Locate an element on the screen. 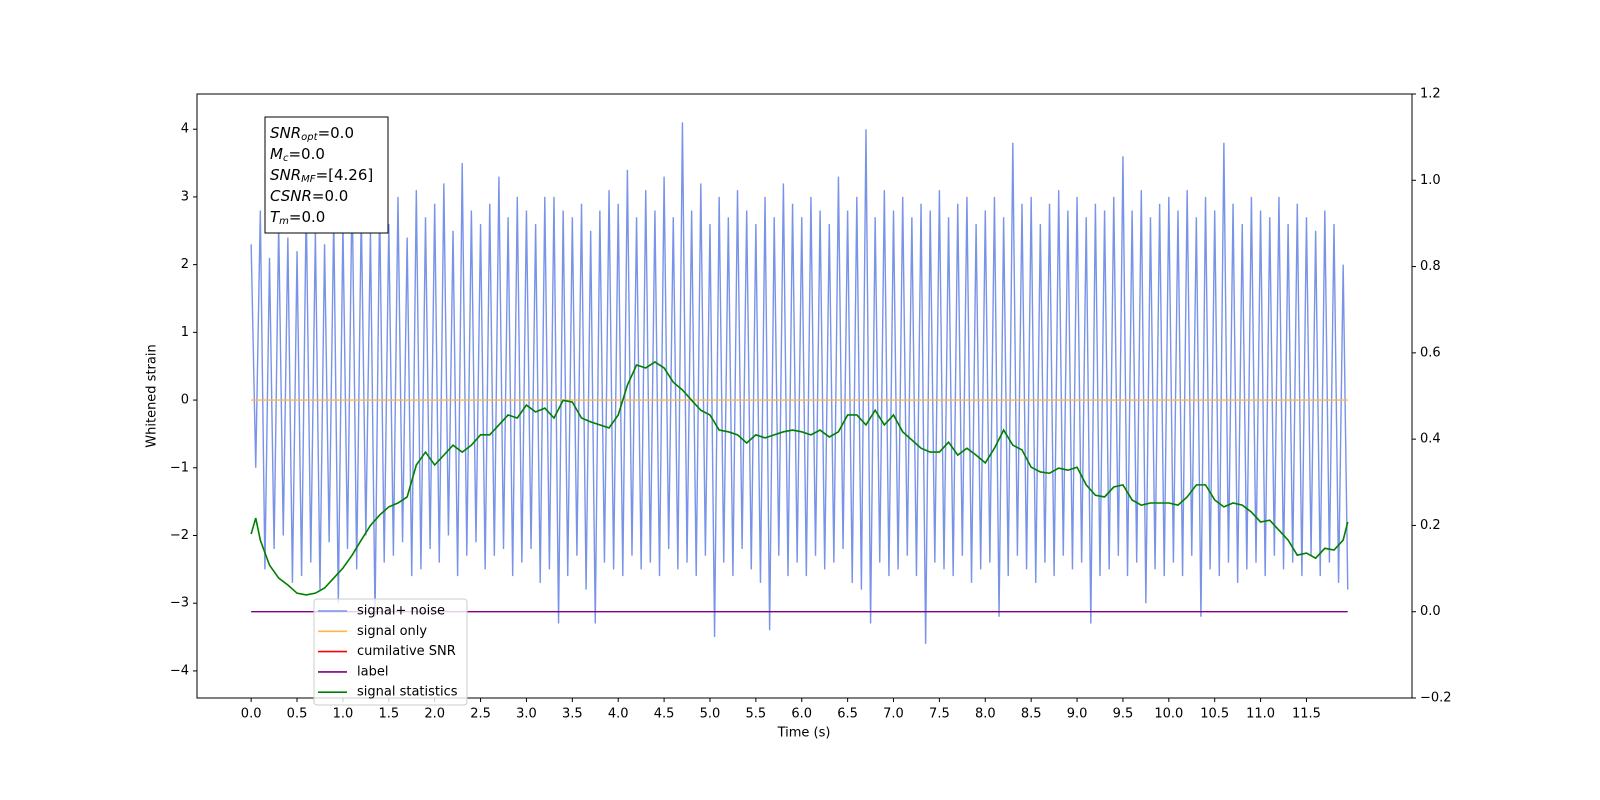  y-axis-label: Whitened strain is located at coordinates (152, 395).